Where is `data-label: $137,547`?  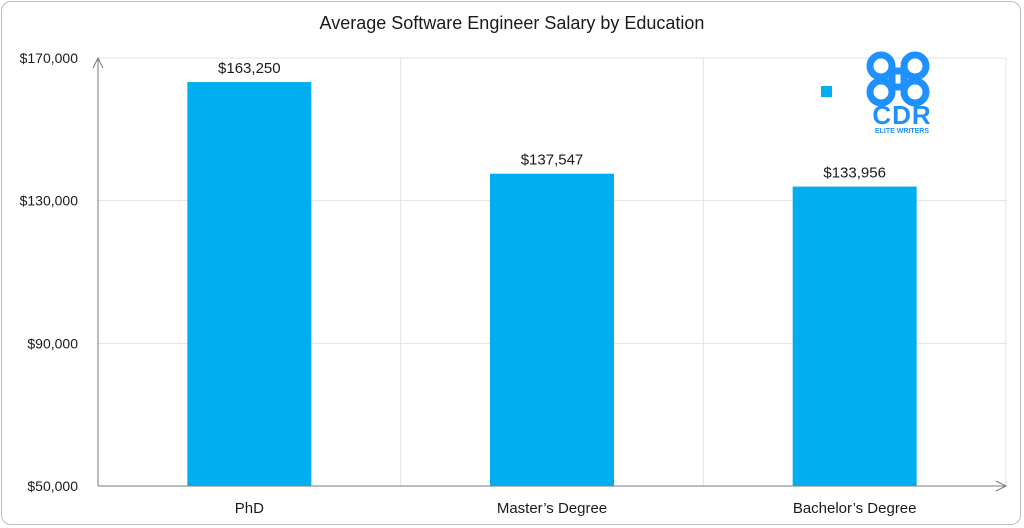 data-label: $137,547 is located at coordinates (552, 160).